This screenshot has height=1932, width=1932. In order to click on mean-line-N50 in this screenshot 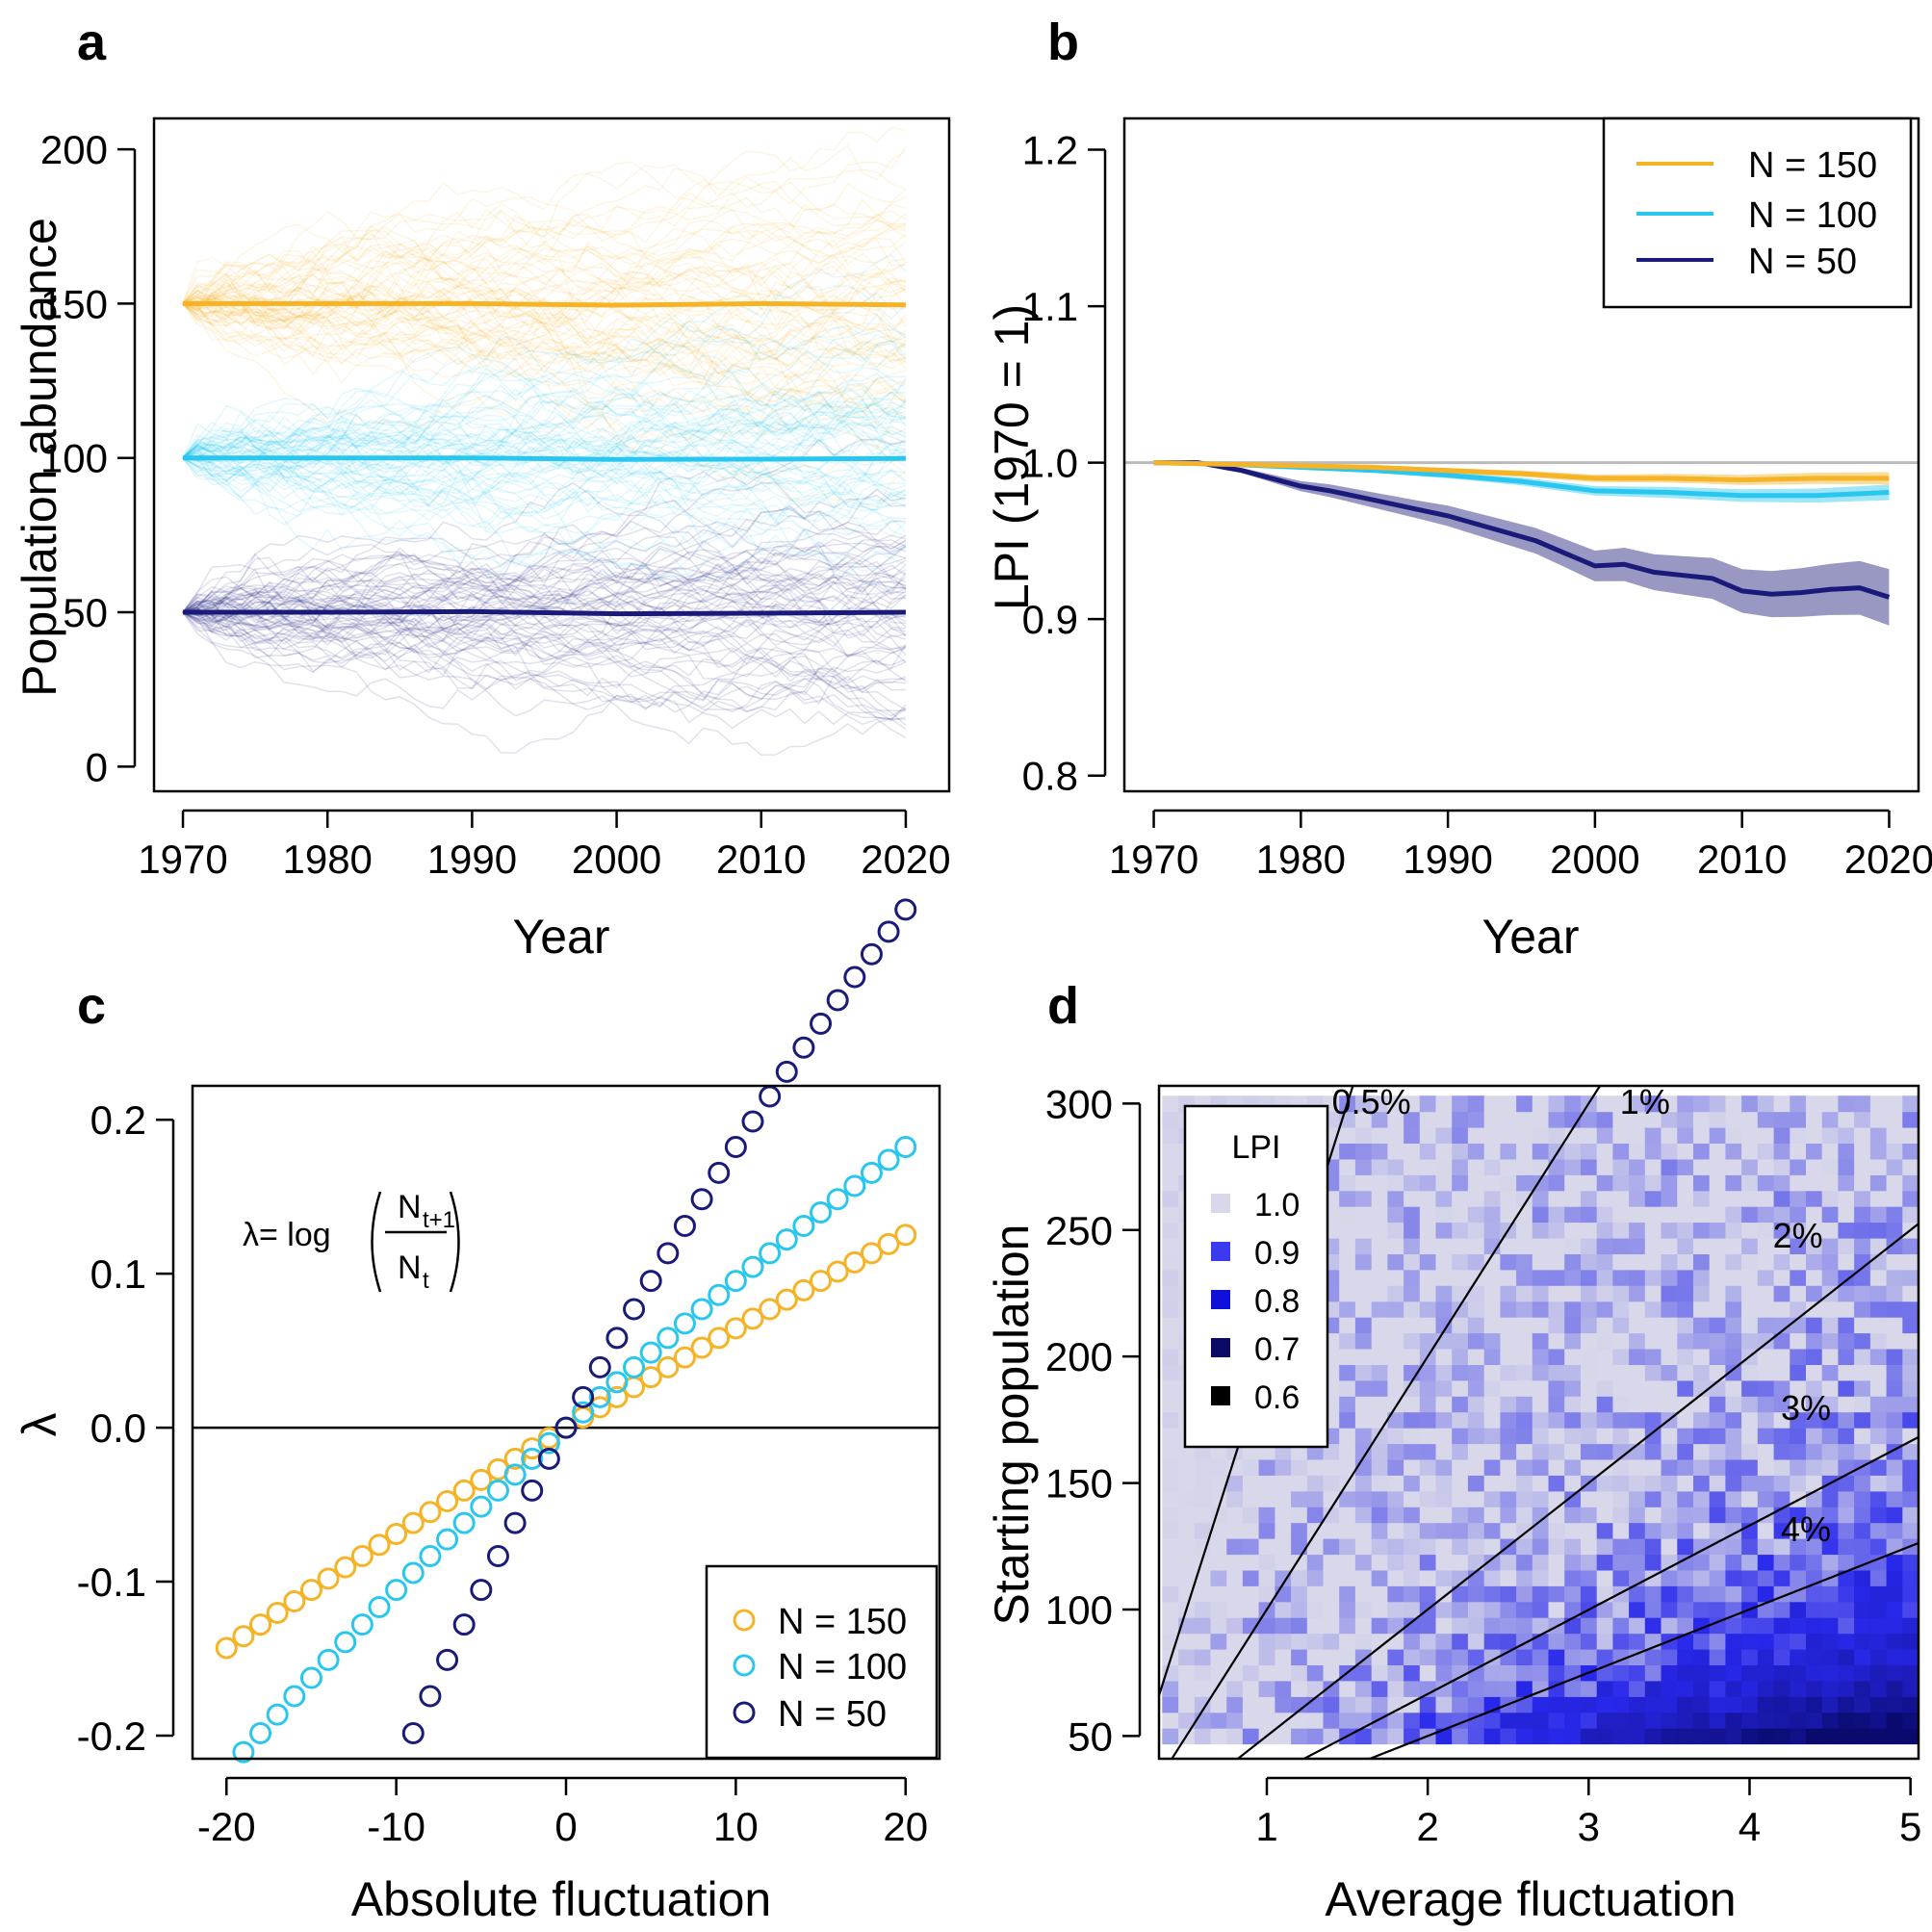, I will do `click(544, 612)`.